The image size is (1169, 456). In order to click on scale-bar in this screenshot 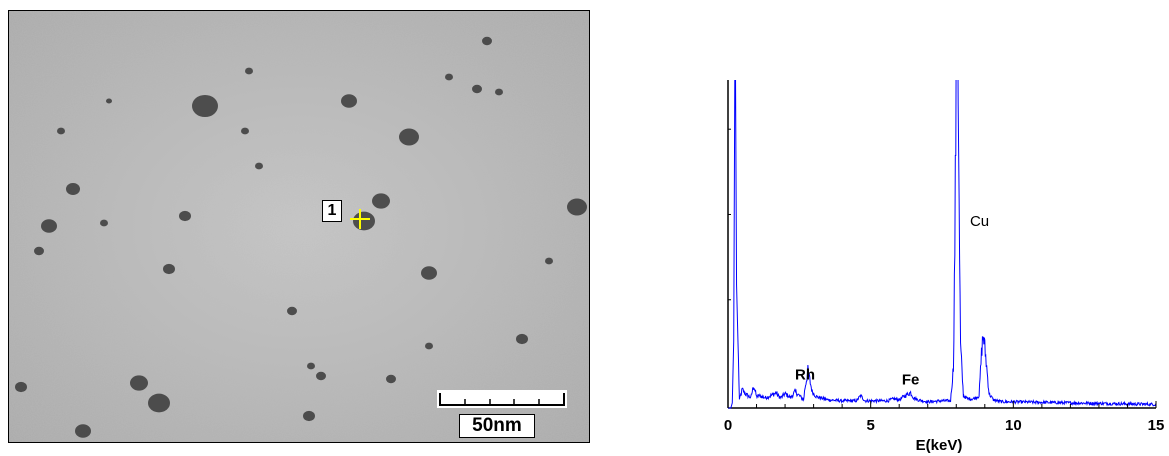, I will do `click(502, 399)`.